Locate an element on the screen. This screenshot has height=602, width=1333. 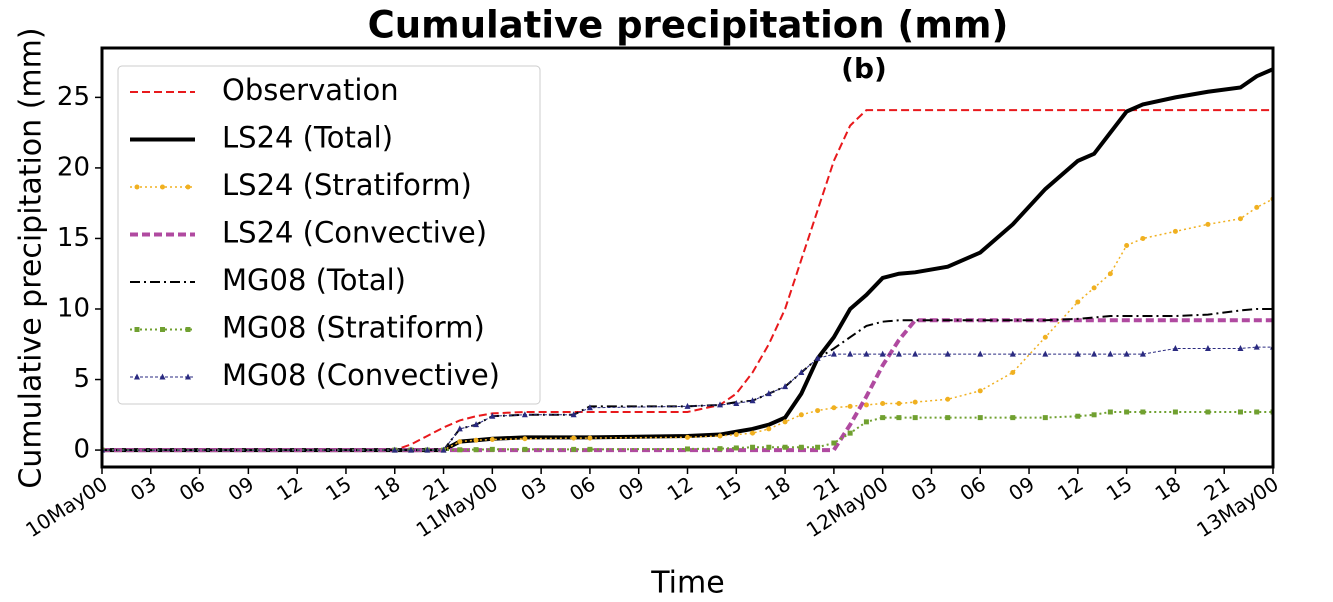
legend-label: MG08 (Total) is located at coordinates (314, 280).